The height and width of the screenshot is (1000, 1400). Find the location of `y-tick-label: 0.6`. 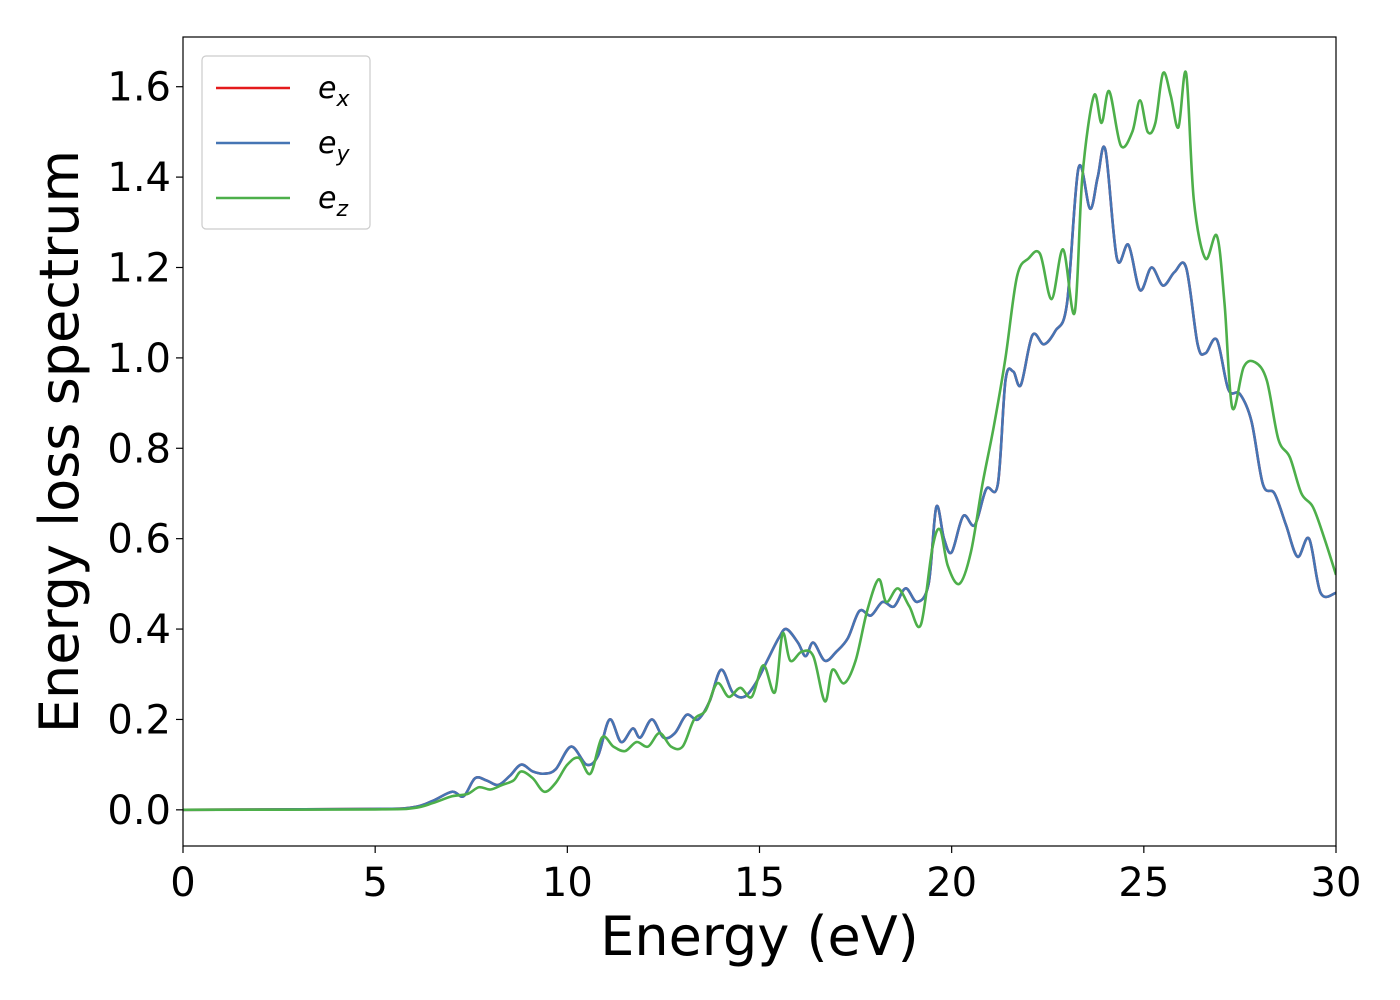

y-tick-label: 0.6 is located at coordinates (139, 540).